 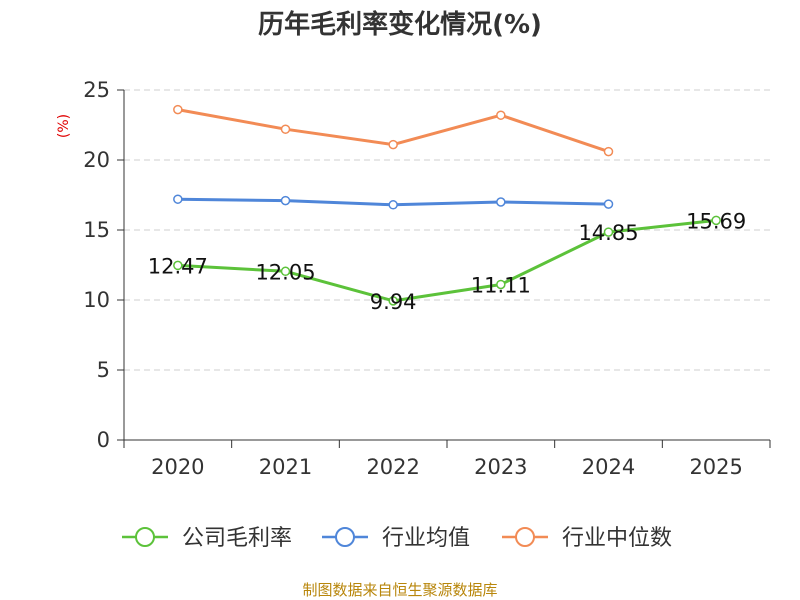 I want to click on data-label: 12.05, so click(x=285, y=272).